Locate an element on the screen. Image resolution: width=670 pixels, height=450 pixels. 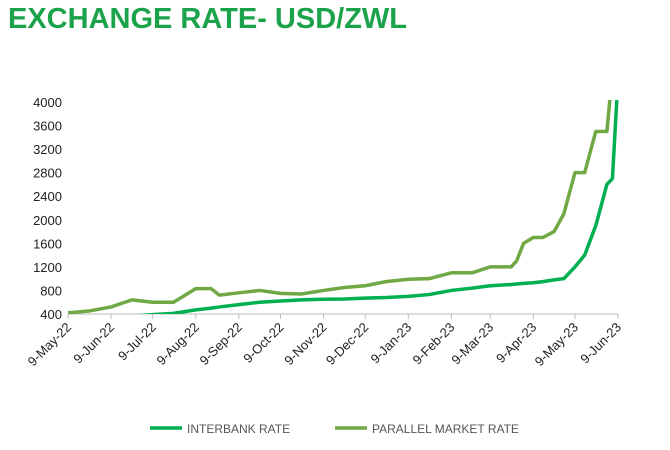
x-tick-label: 9-Oct-22 is located at coordinates (263, 343).